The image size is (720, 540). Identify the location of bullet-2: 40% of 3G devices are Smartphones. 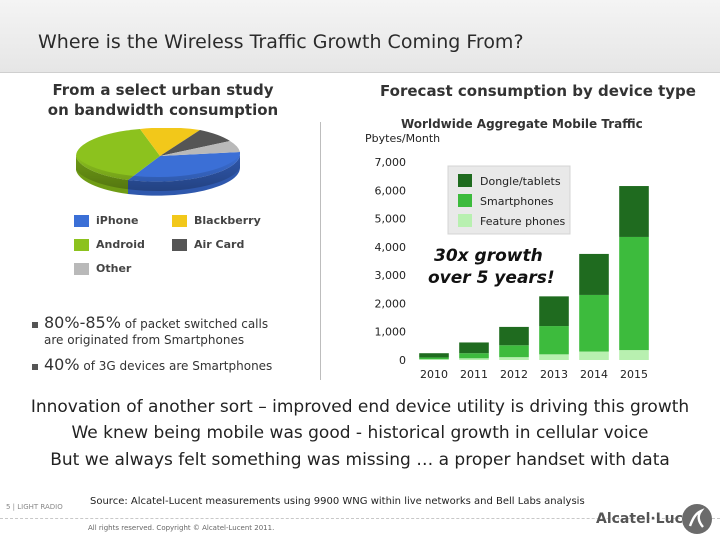
(152, 364).